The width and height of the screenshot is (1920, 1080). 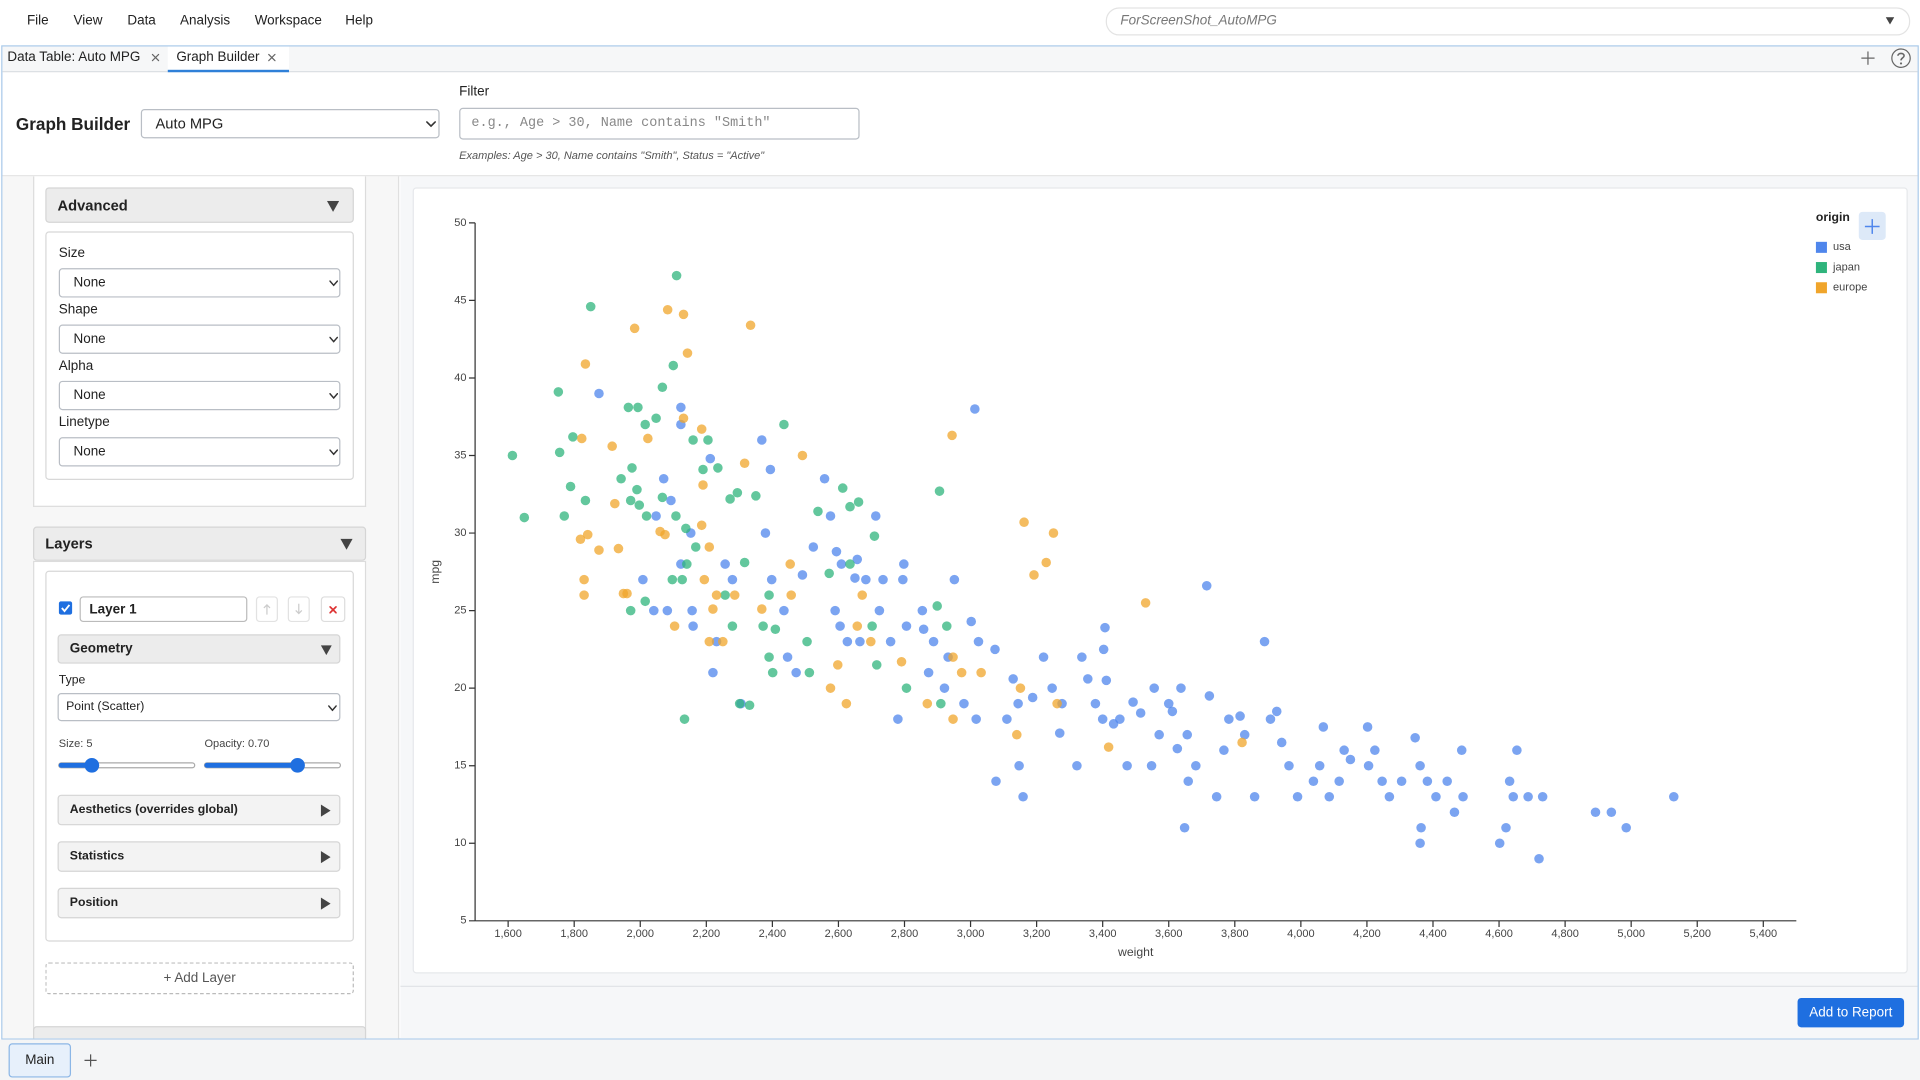 I want to click on sheet-tab: Main, so click(x=40, y=1060).